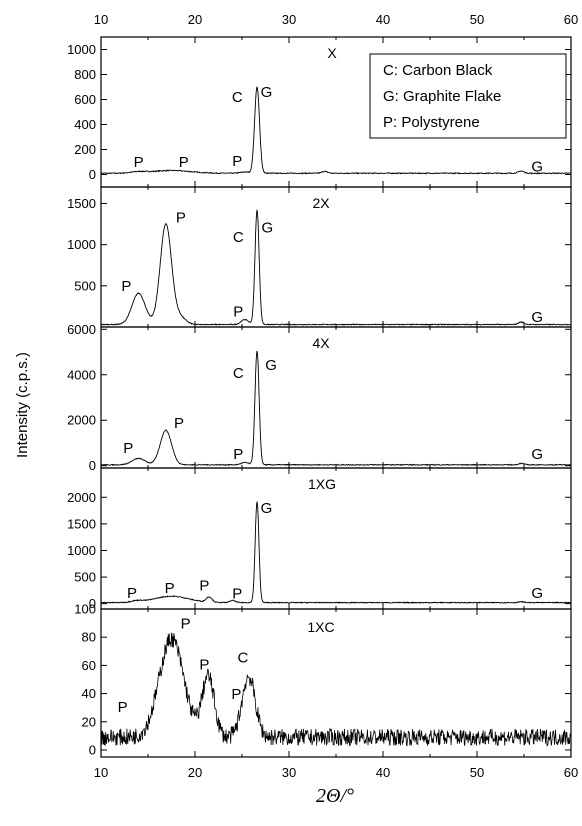  I want to click on x-tick-label: 40, so click(383, 772).